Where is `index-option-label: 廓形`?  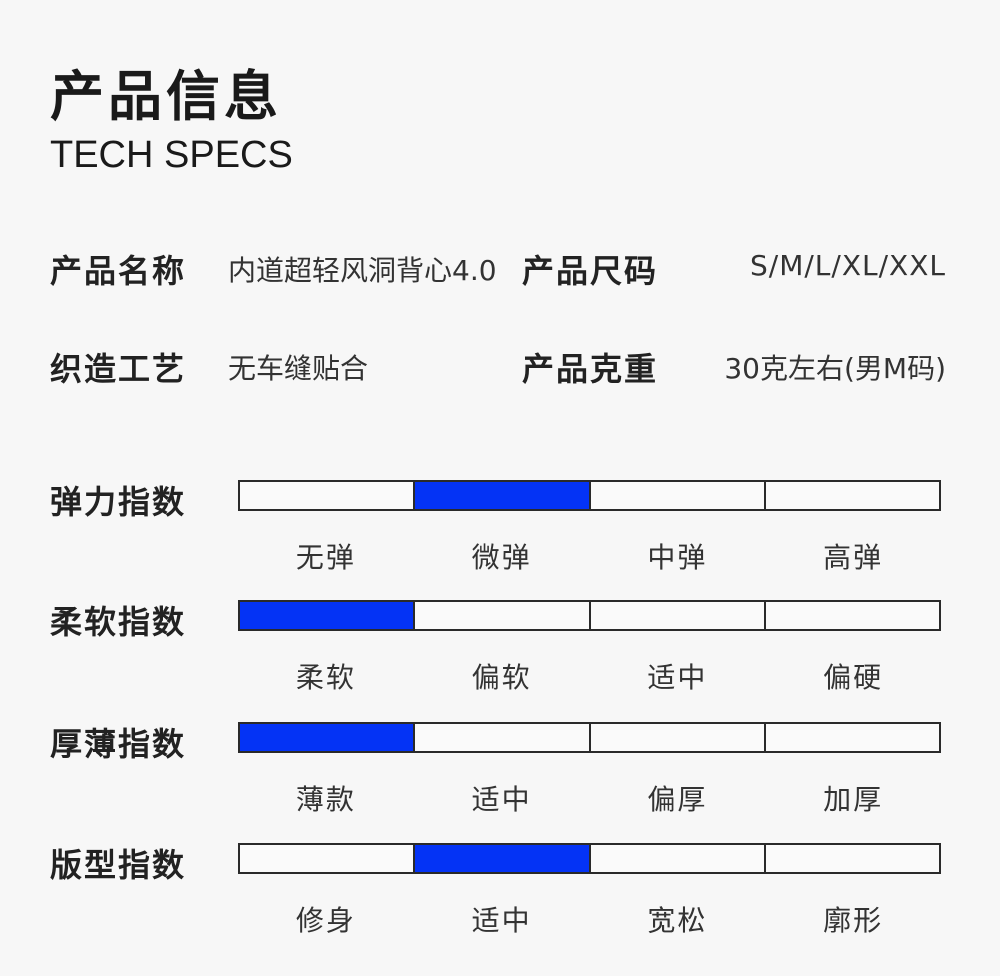
index-option-label: 廓形 is located at coordinates (853, 920).